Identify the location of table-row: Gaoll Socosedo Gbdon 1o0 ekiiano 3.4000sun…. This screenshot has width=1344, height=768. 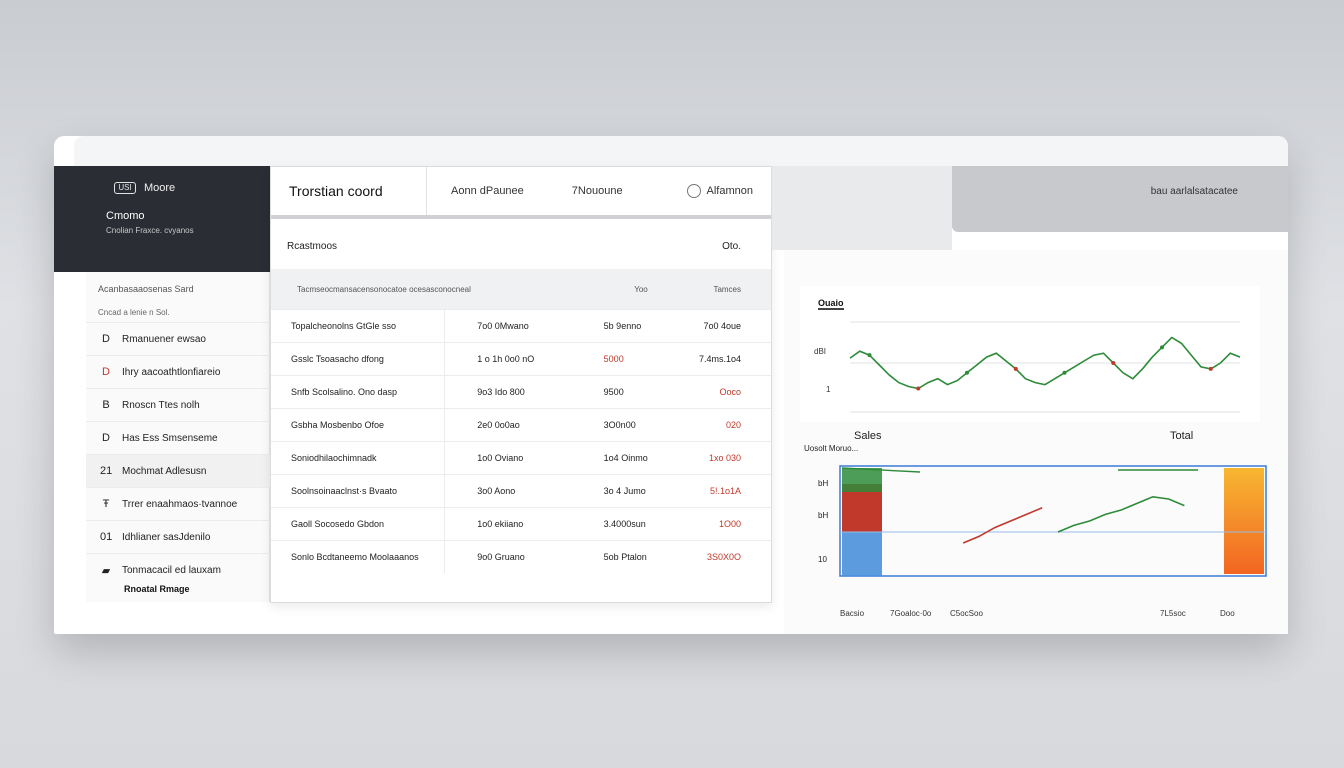
(521, 523).